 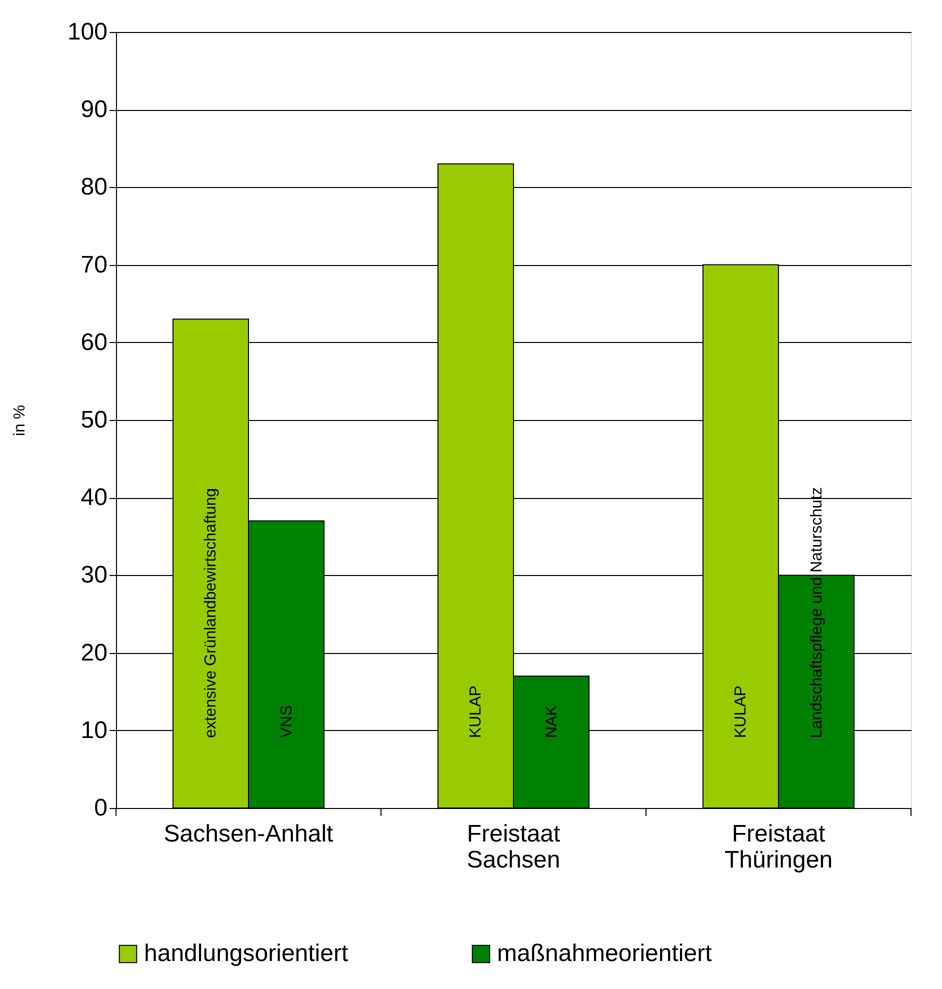 What do you see at coordinates (551, 721) in the screenshot?
I see `annotation: NAK` at bounding box center [551, 721].